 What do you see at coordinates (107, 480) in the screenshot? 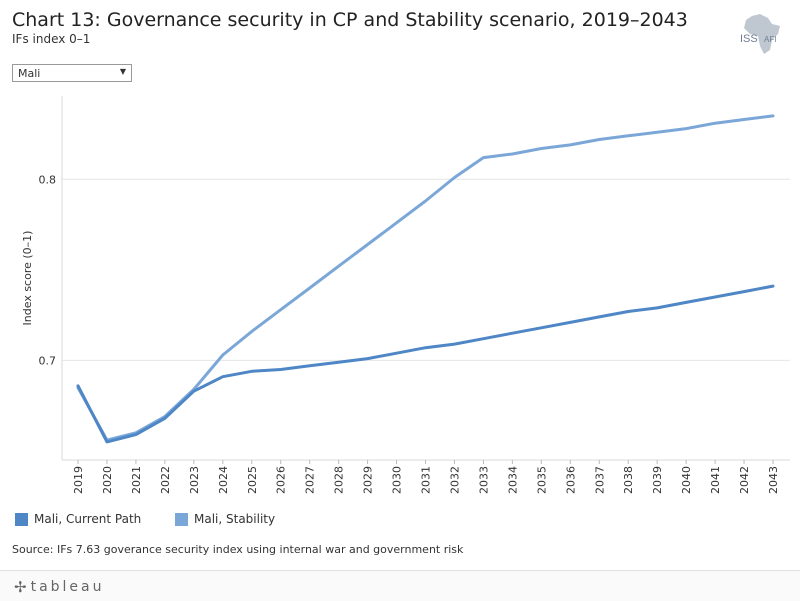
I see `x-tick-label: 2020` at bounding box center [107, 480].